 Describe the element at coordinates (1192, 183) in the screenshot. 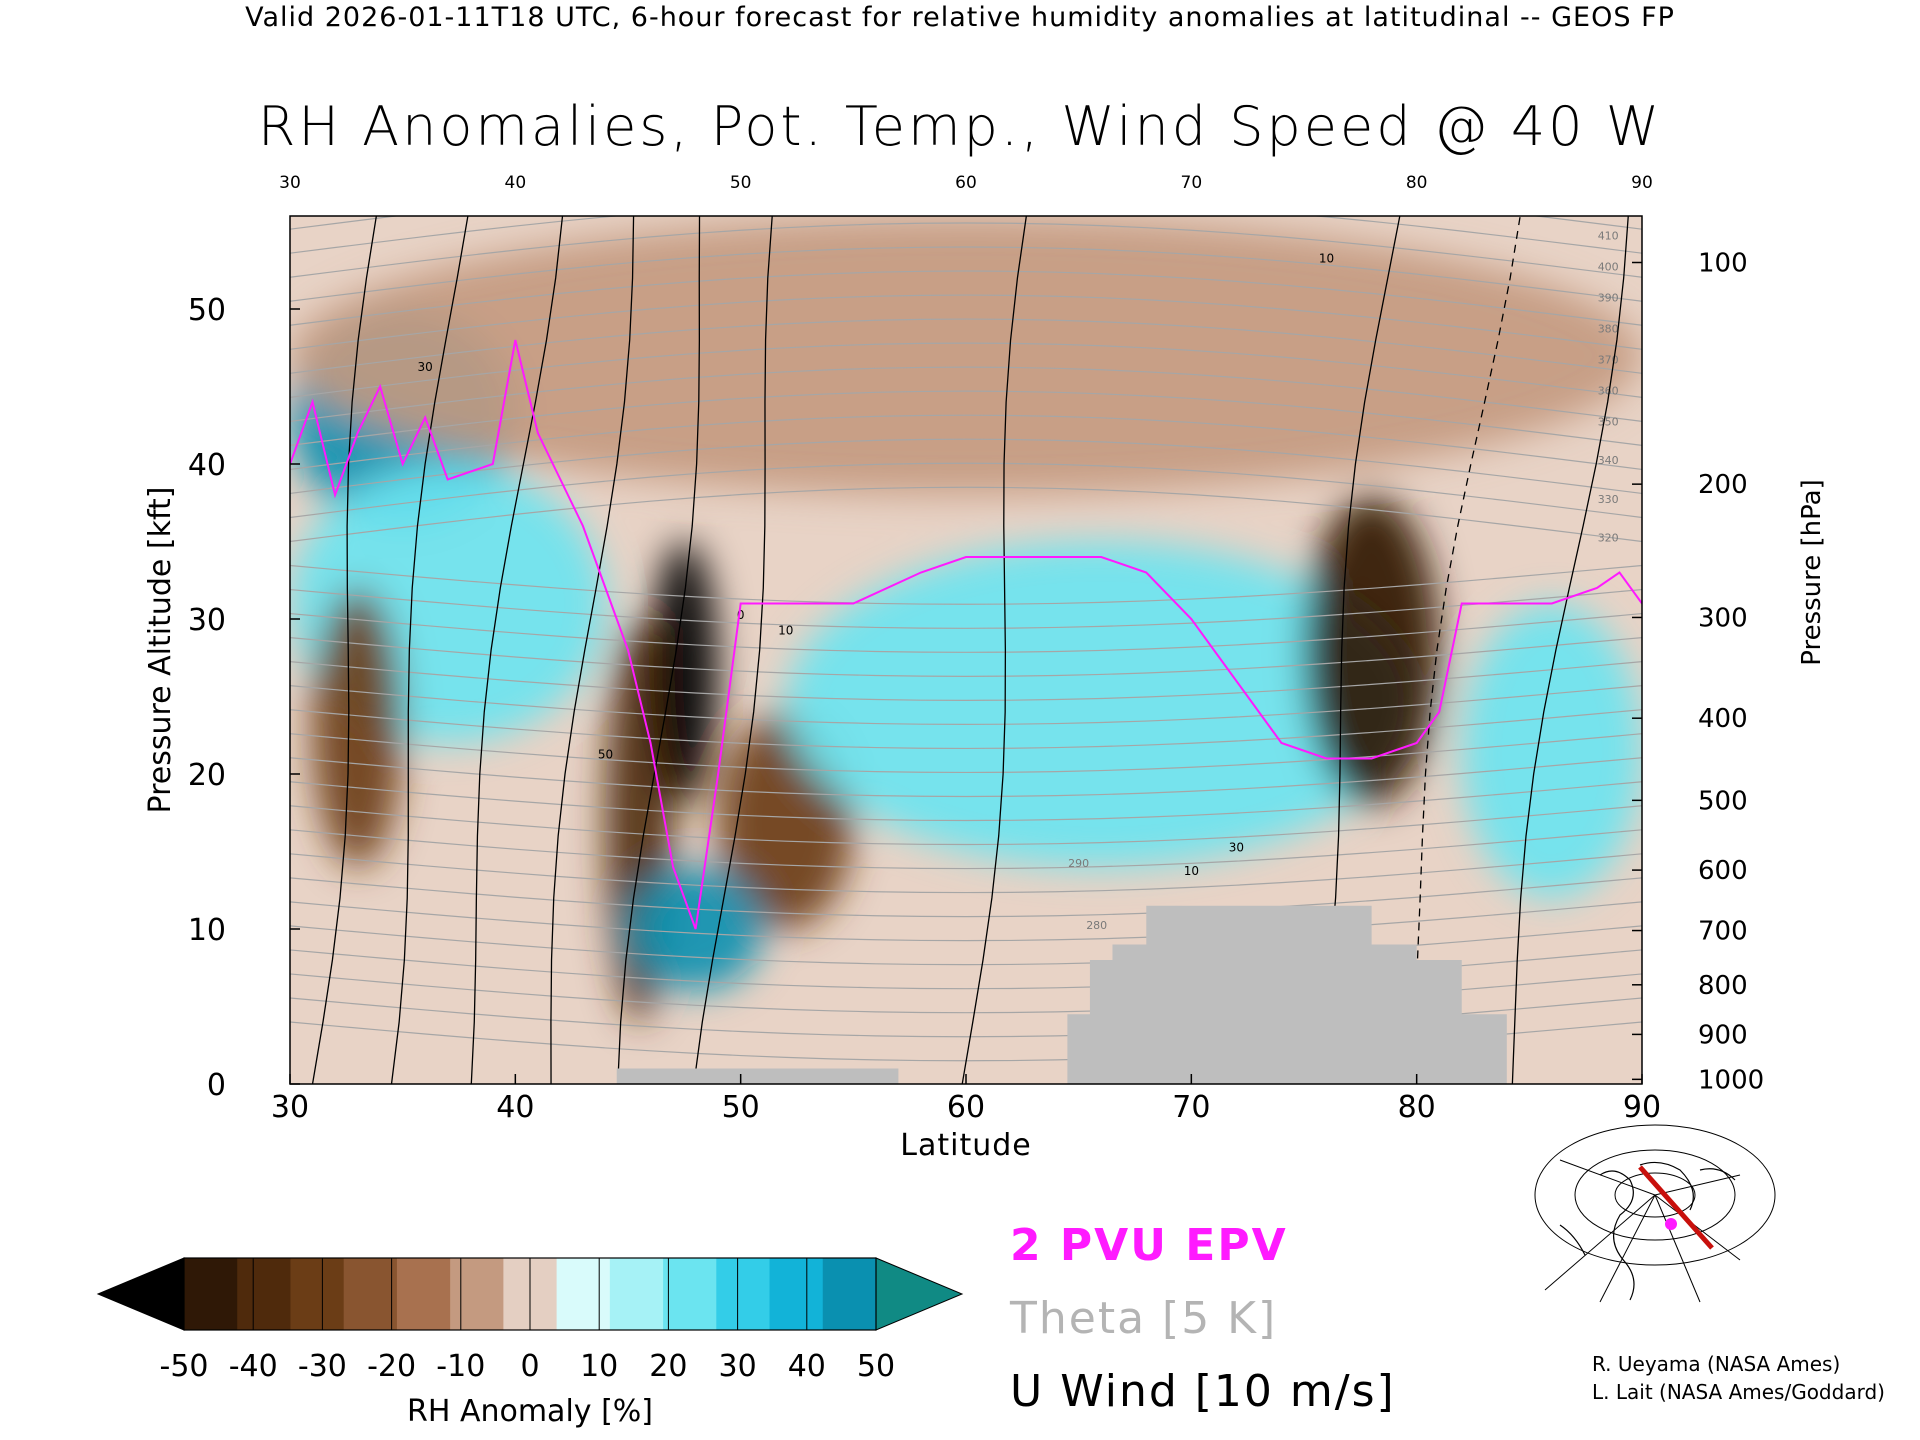

I see `x-top-tick-label: 70` at that location.